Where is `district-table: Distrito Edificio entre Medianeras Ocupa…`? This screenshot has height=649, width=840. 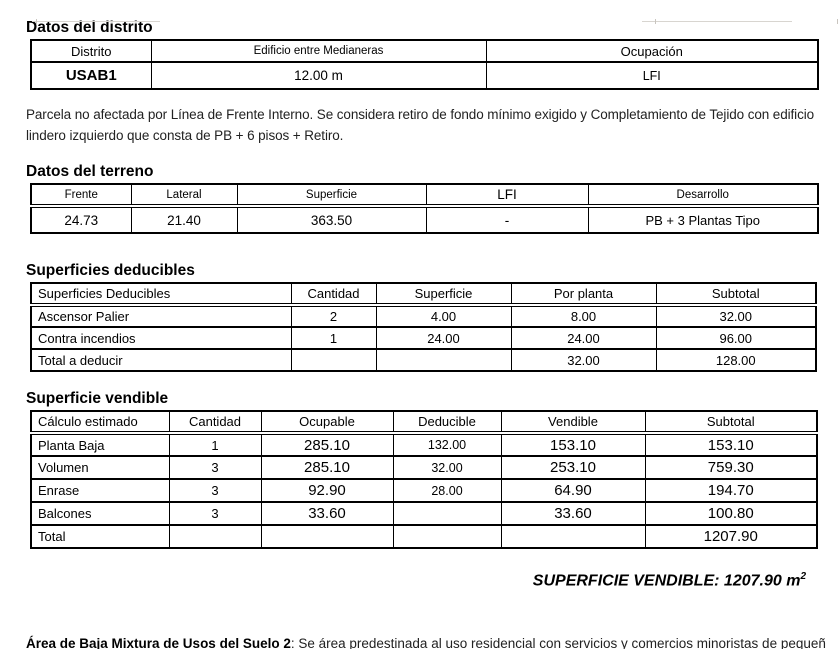 district-table: Distrito Edificio entre Medianeras Ocupa… is located at coordinates (424, 64).